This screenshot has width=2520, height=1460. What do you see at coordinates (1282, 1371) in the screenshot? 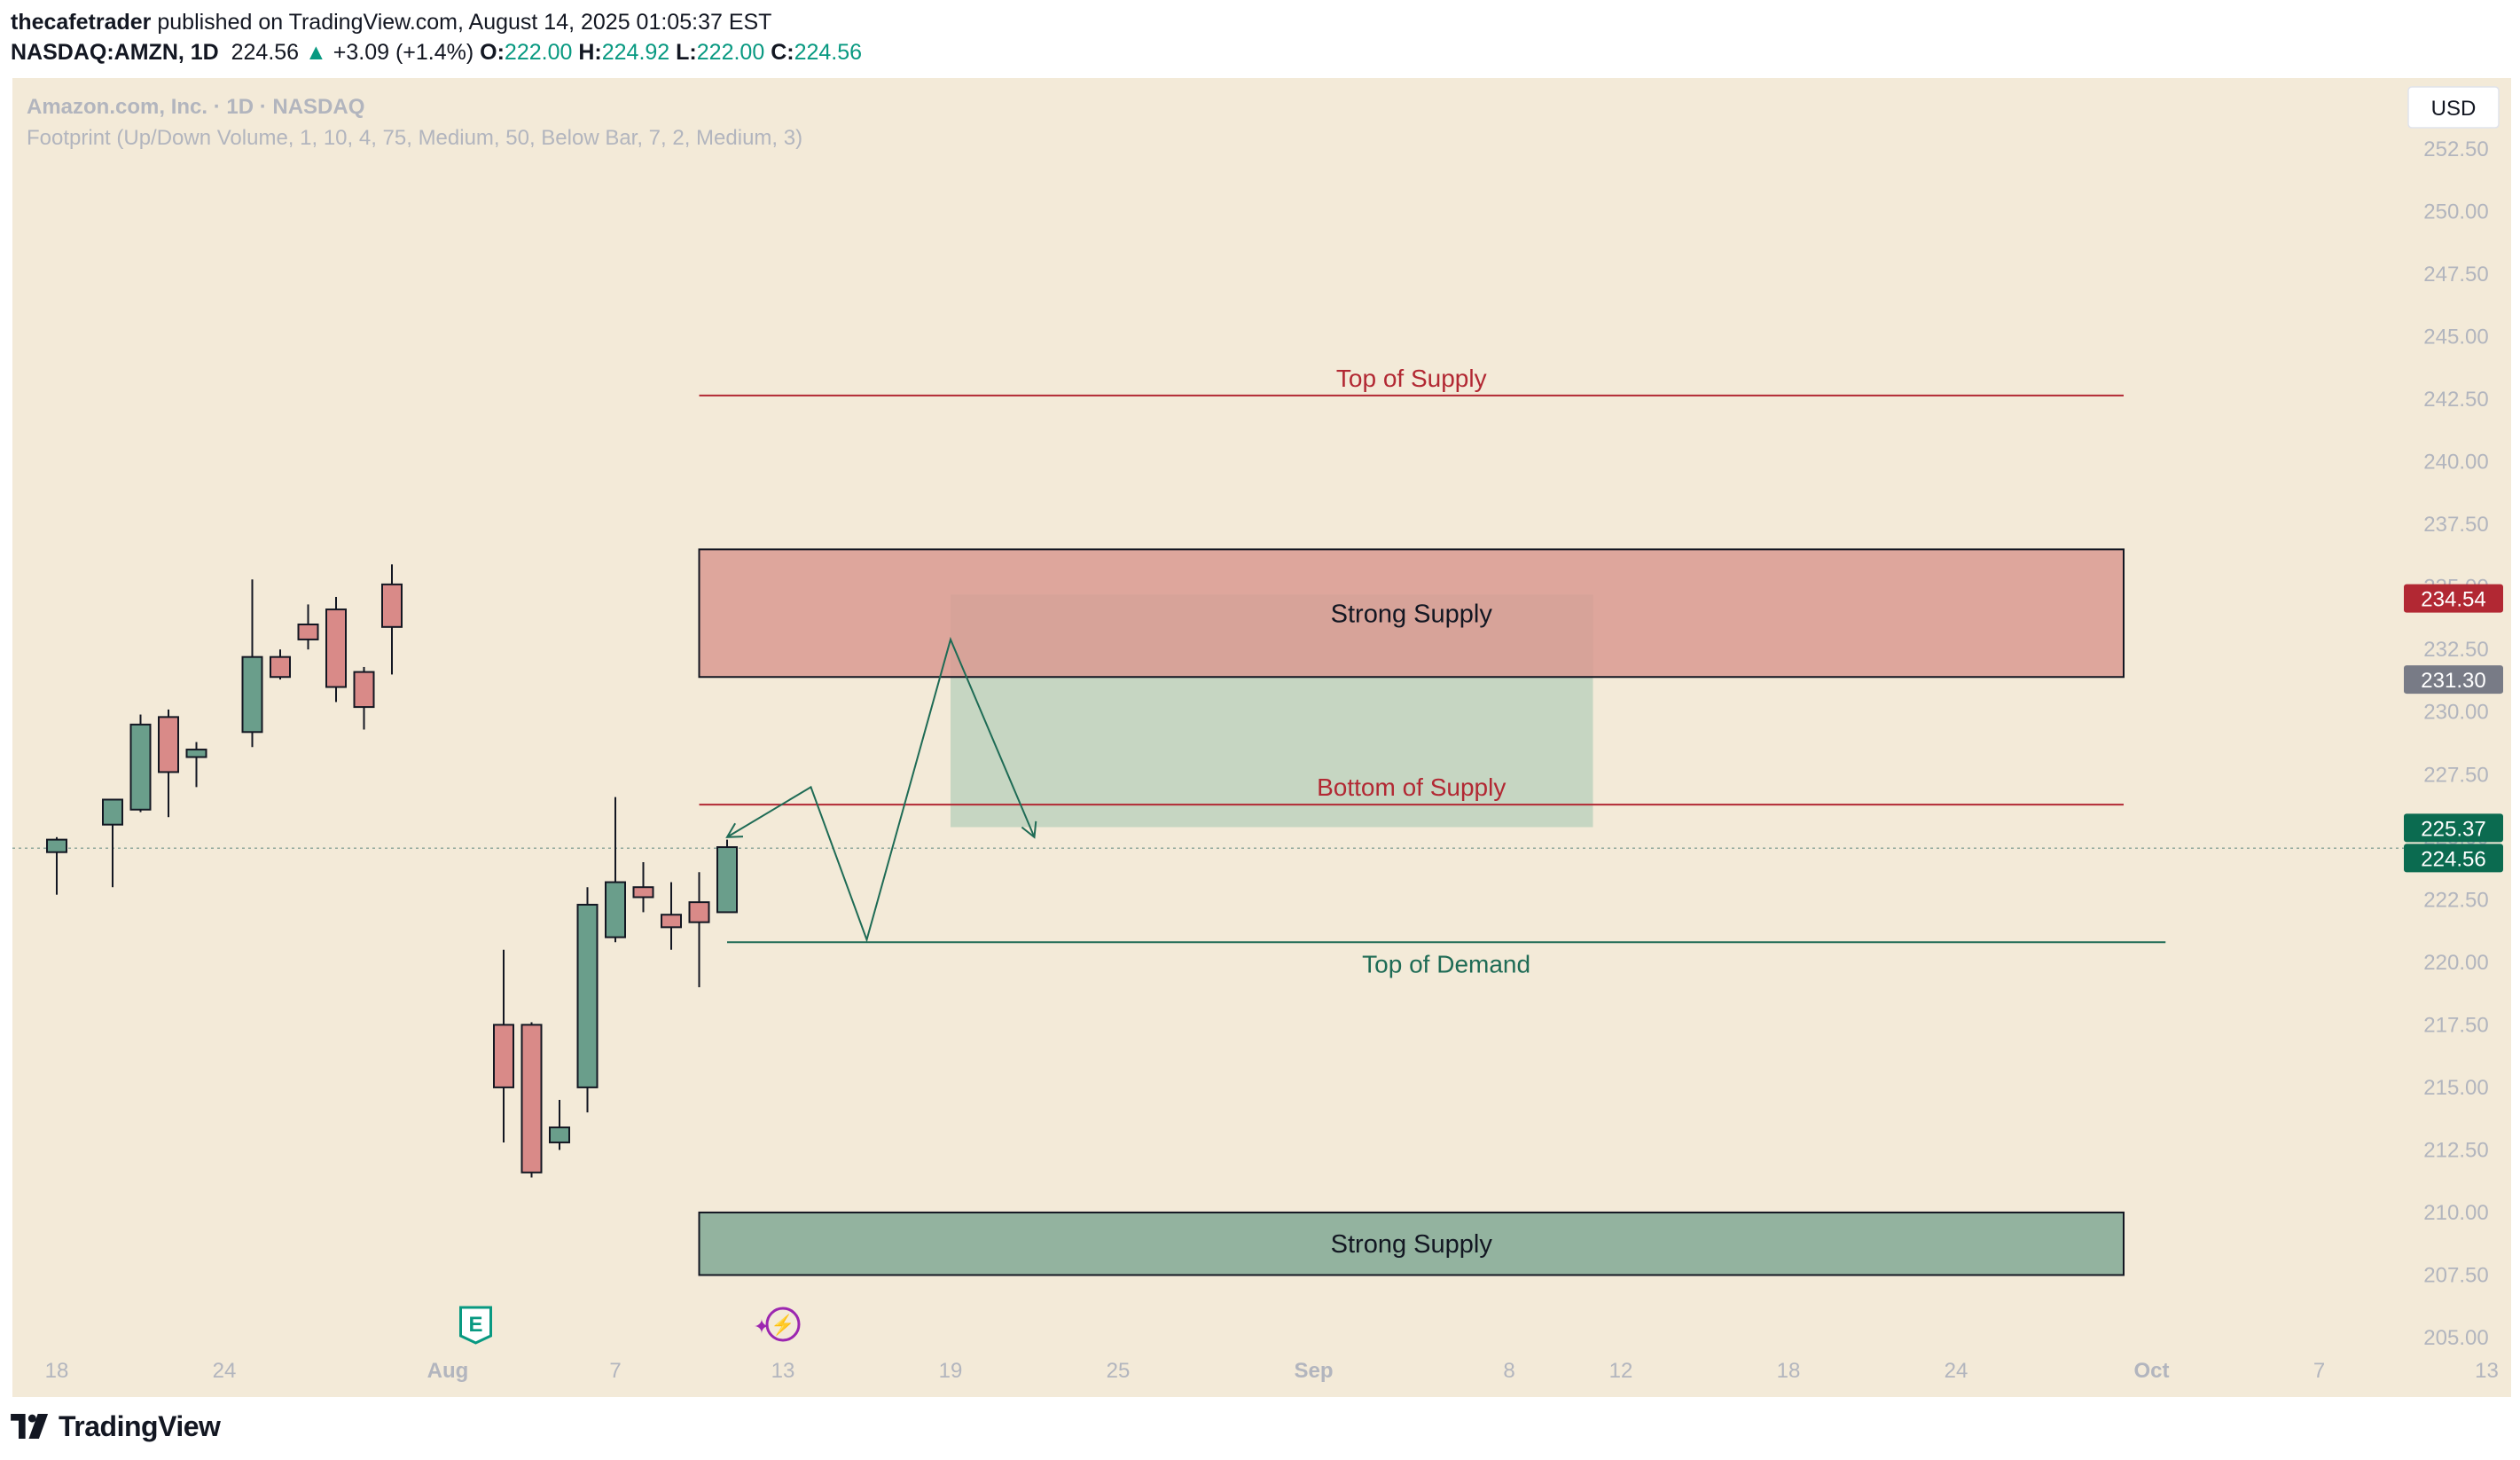
I see `time-axis: 1824Aug7131925Sep8121824Oct7131723Nov713` at bounding box center [1282, 1371].